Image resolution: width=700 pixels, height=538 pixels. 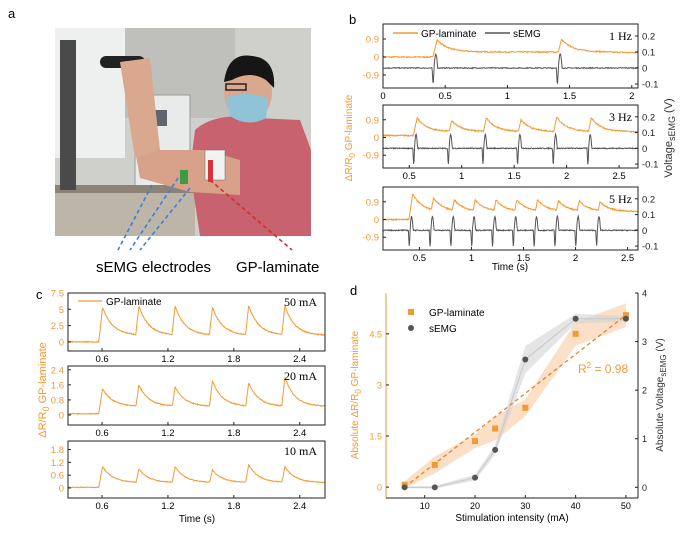 What do you see at coordinates (300, 451) in the screenshot?
I see `current-label: 10 mA` at bounding box center [300, 451].